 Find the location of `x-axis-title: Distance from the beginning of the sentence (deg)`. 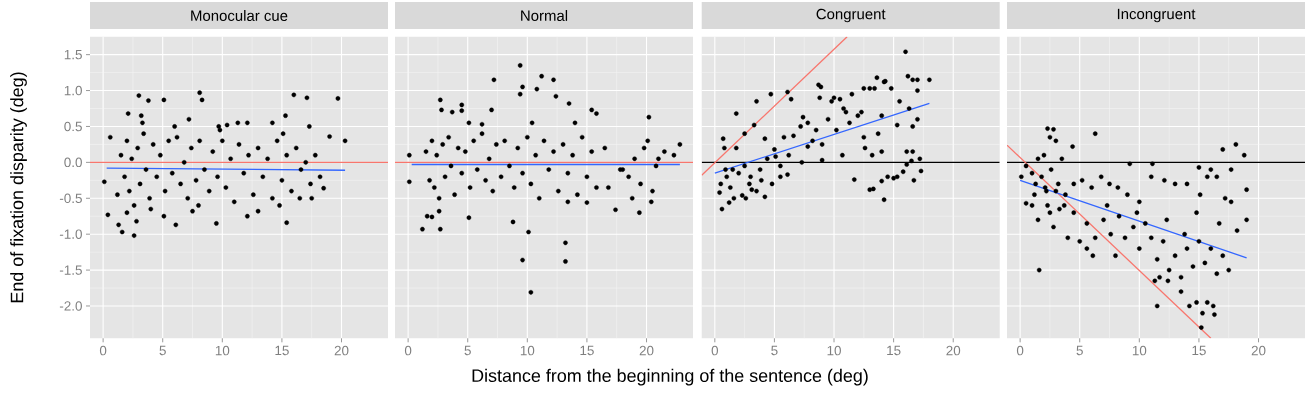

x-axis-title: Distance from the beginning of the sentence (deg) is located at coordinates (670, 377).